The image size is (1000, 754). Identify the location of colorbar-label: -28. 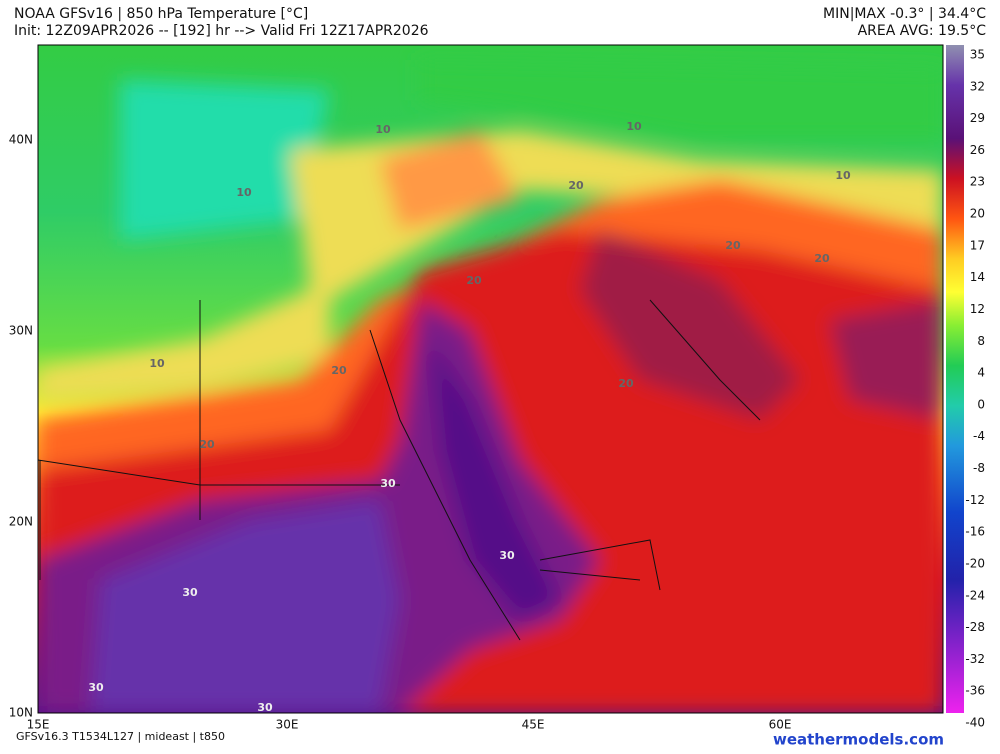
(975, 627).